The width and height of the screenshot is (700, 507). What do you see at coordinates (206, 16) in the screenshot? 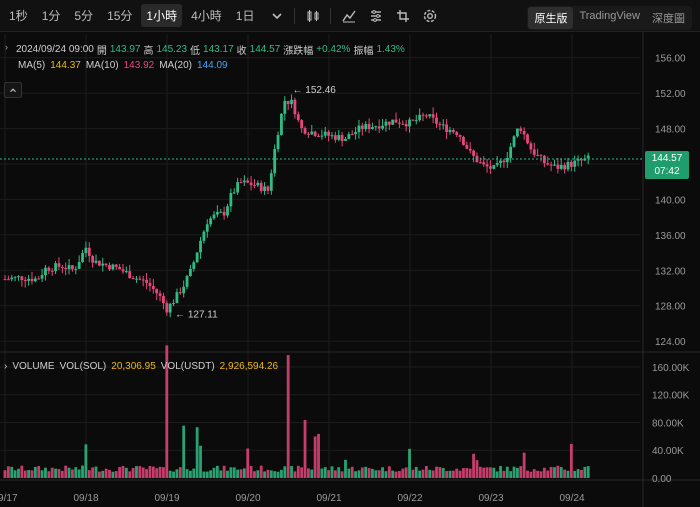
I see `tf-4h: 4小時` at bounding box center [206, 16].